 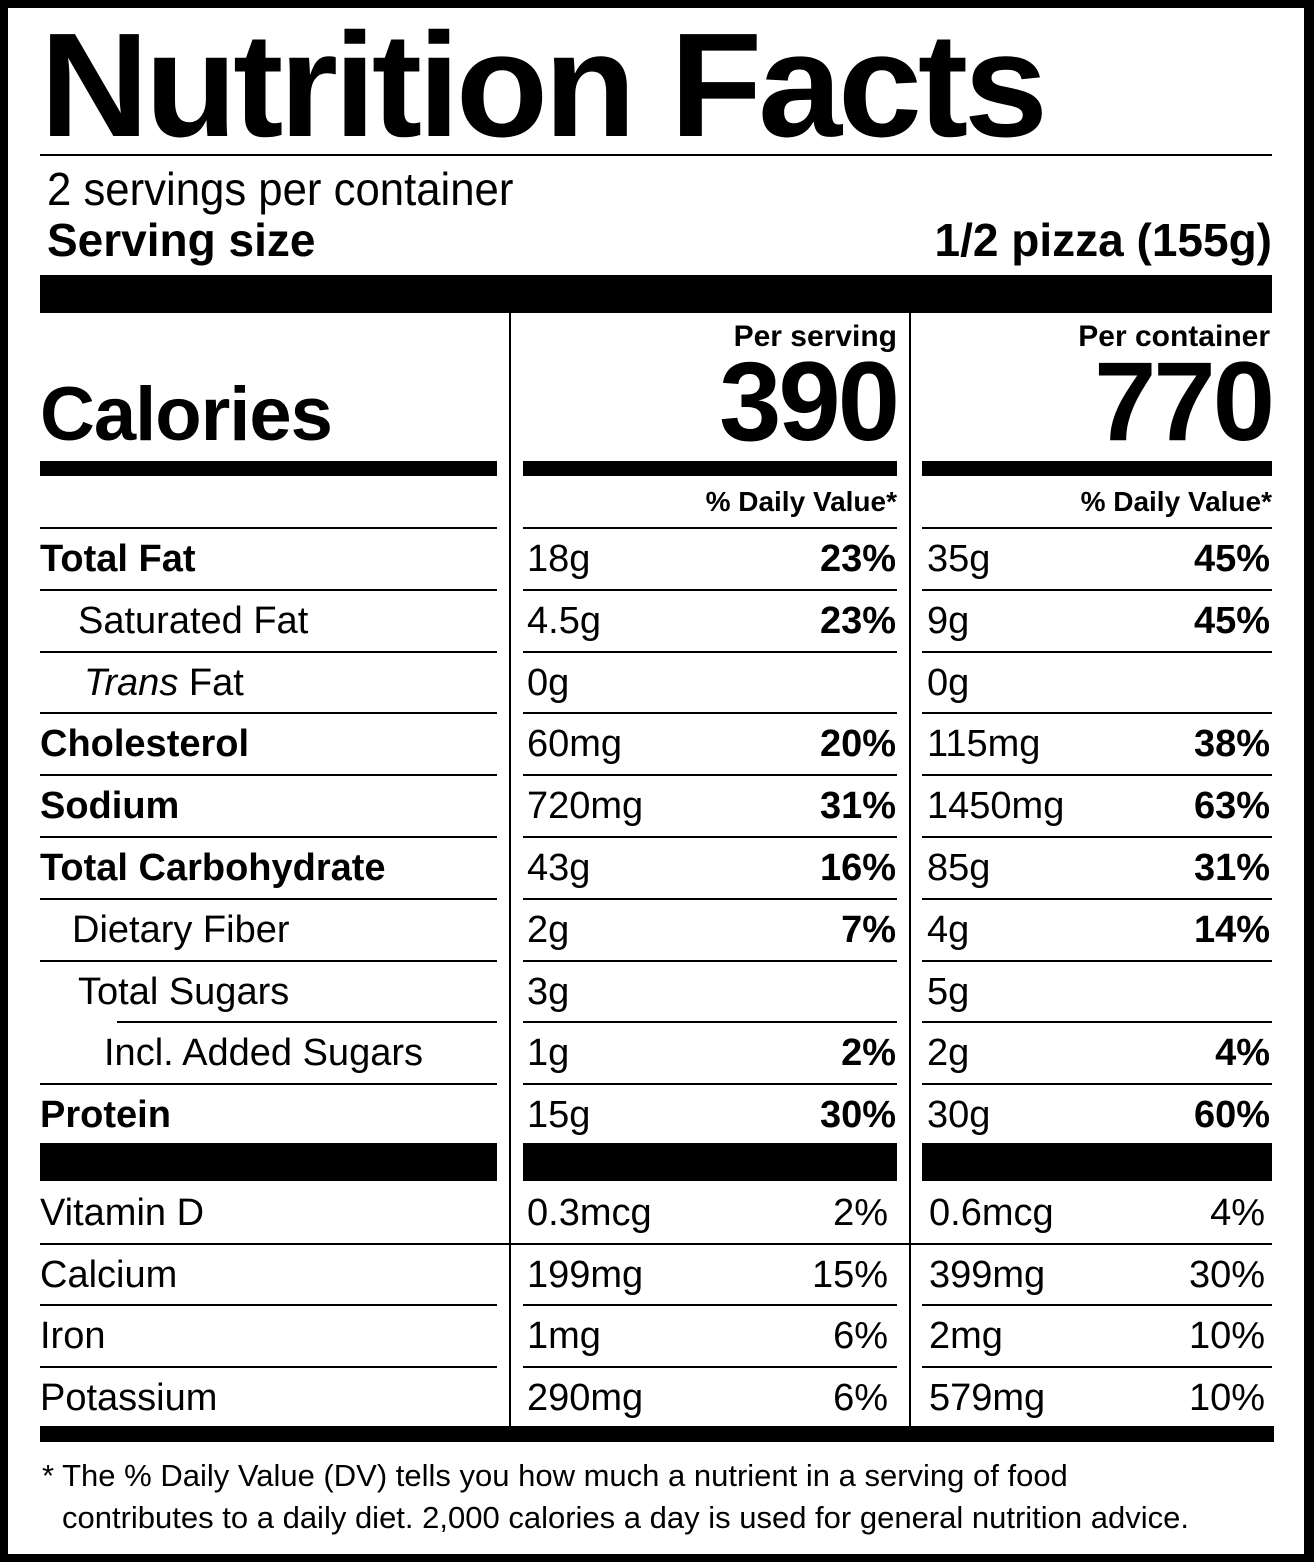 What do you see at coordinates (263, 1053) in the screenshot?
I see `nutrient-label: Incl. Added Sugars` at bounding box center [263, 1053].